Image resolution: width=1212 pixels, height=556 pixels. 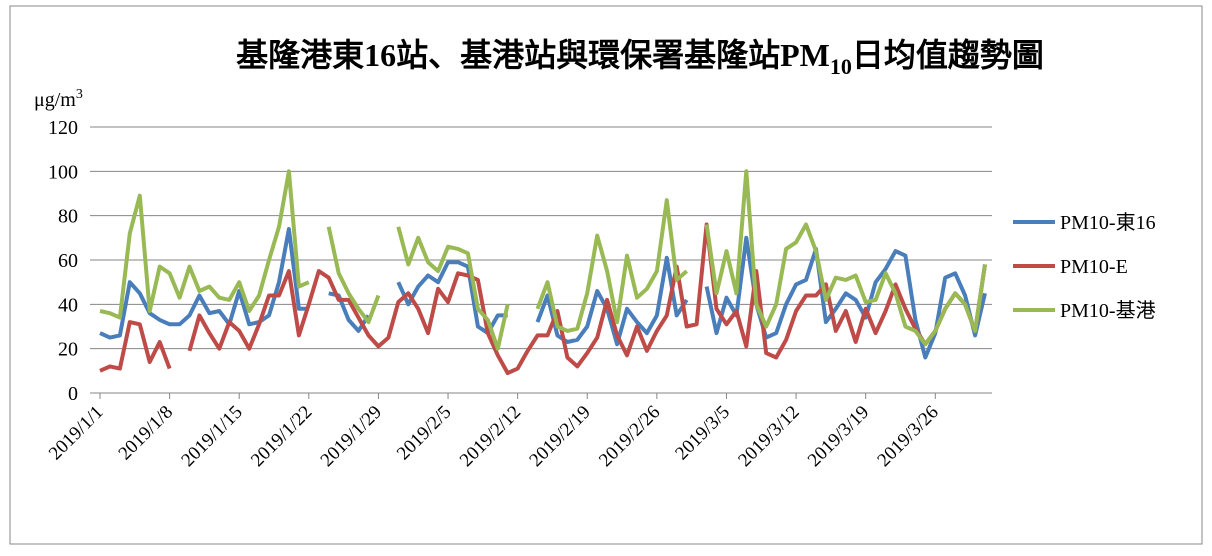 What do you see at coordinates (63, 128) in the screenshot?
I see `y-tick-label: 120` at bounding box center [63, 128].